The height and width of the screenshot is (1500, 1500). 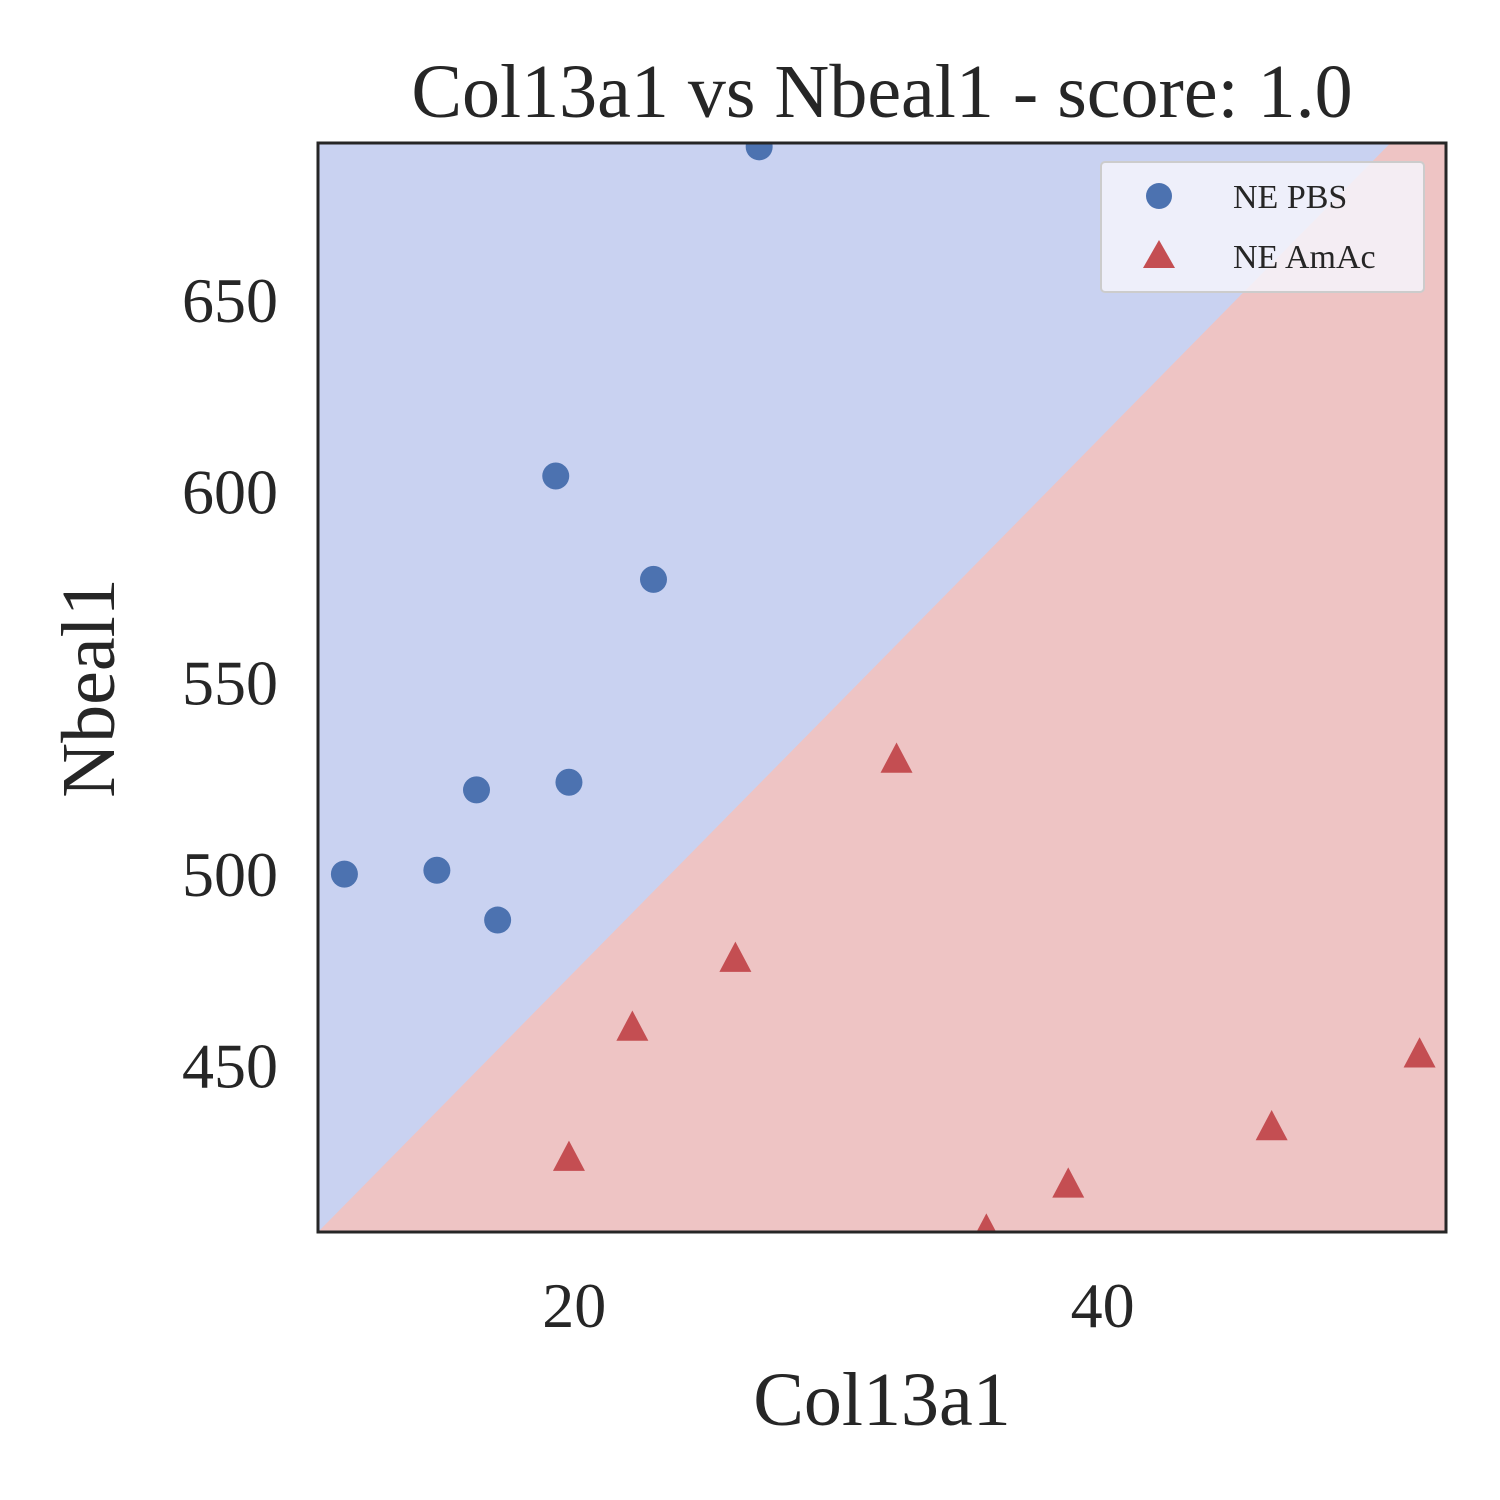 I want to click on y-tick-label: 550, so click(x=230, y=683).